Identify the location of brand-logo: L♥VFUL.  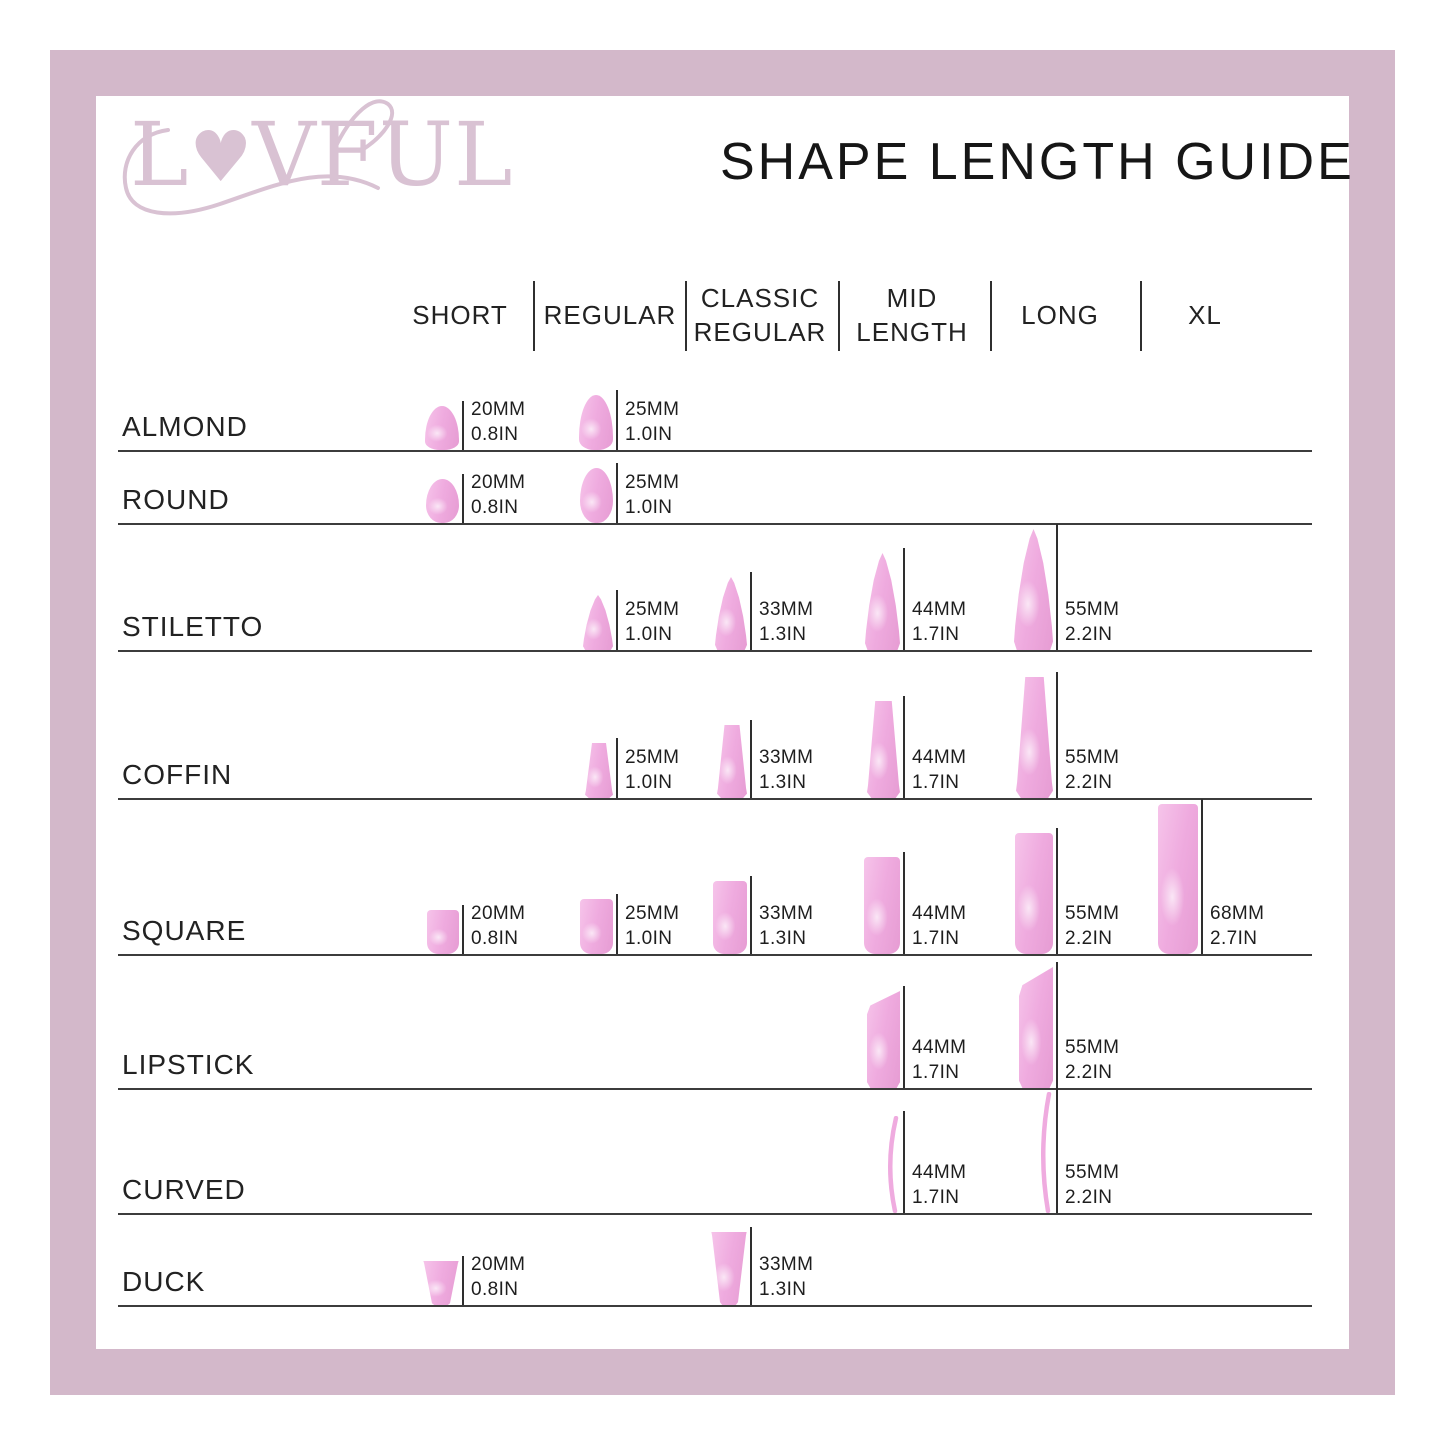
(314, 167).